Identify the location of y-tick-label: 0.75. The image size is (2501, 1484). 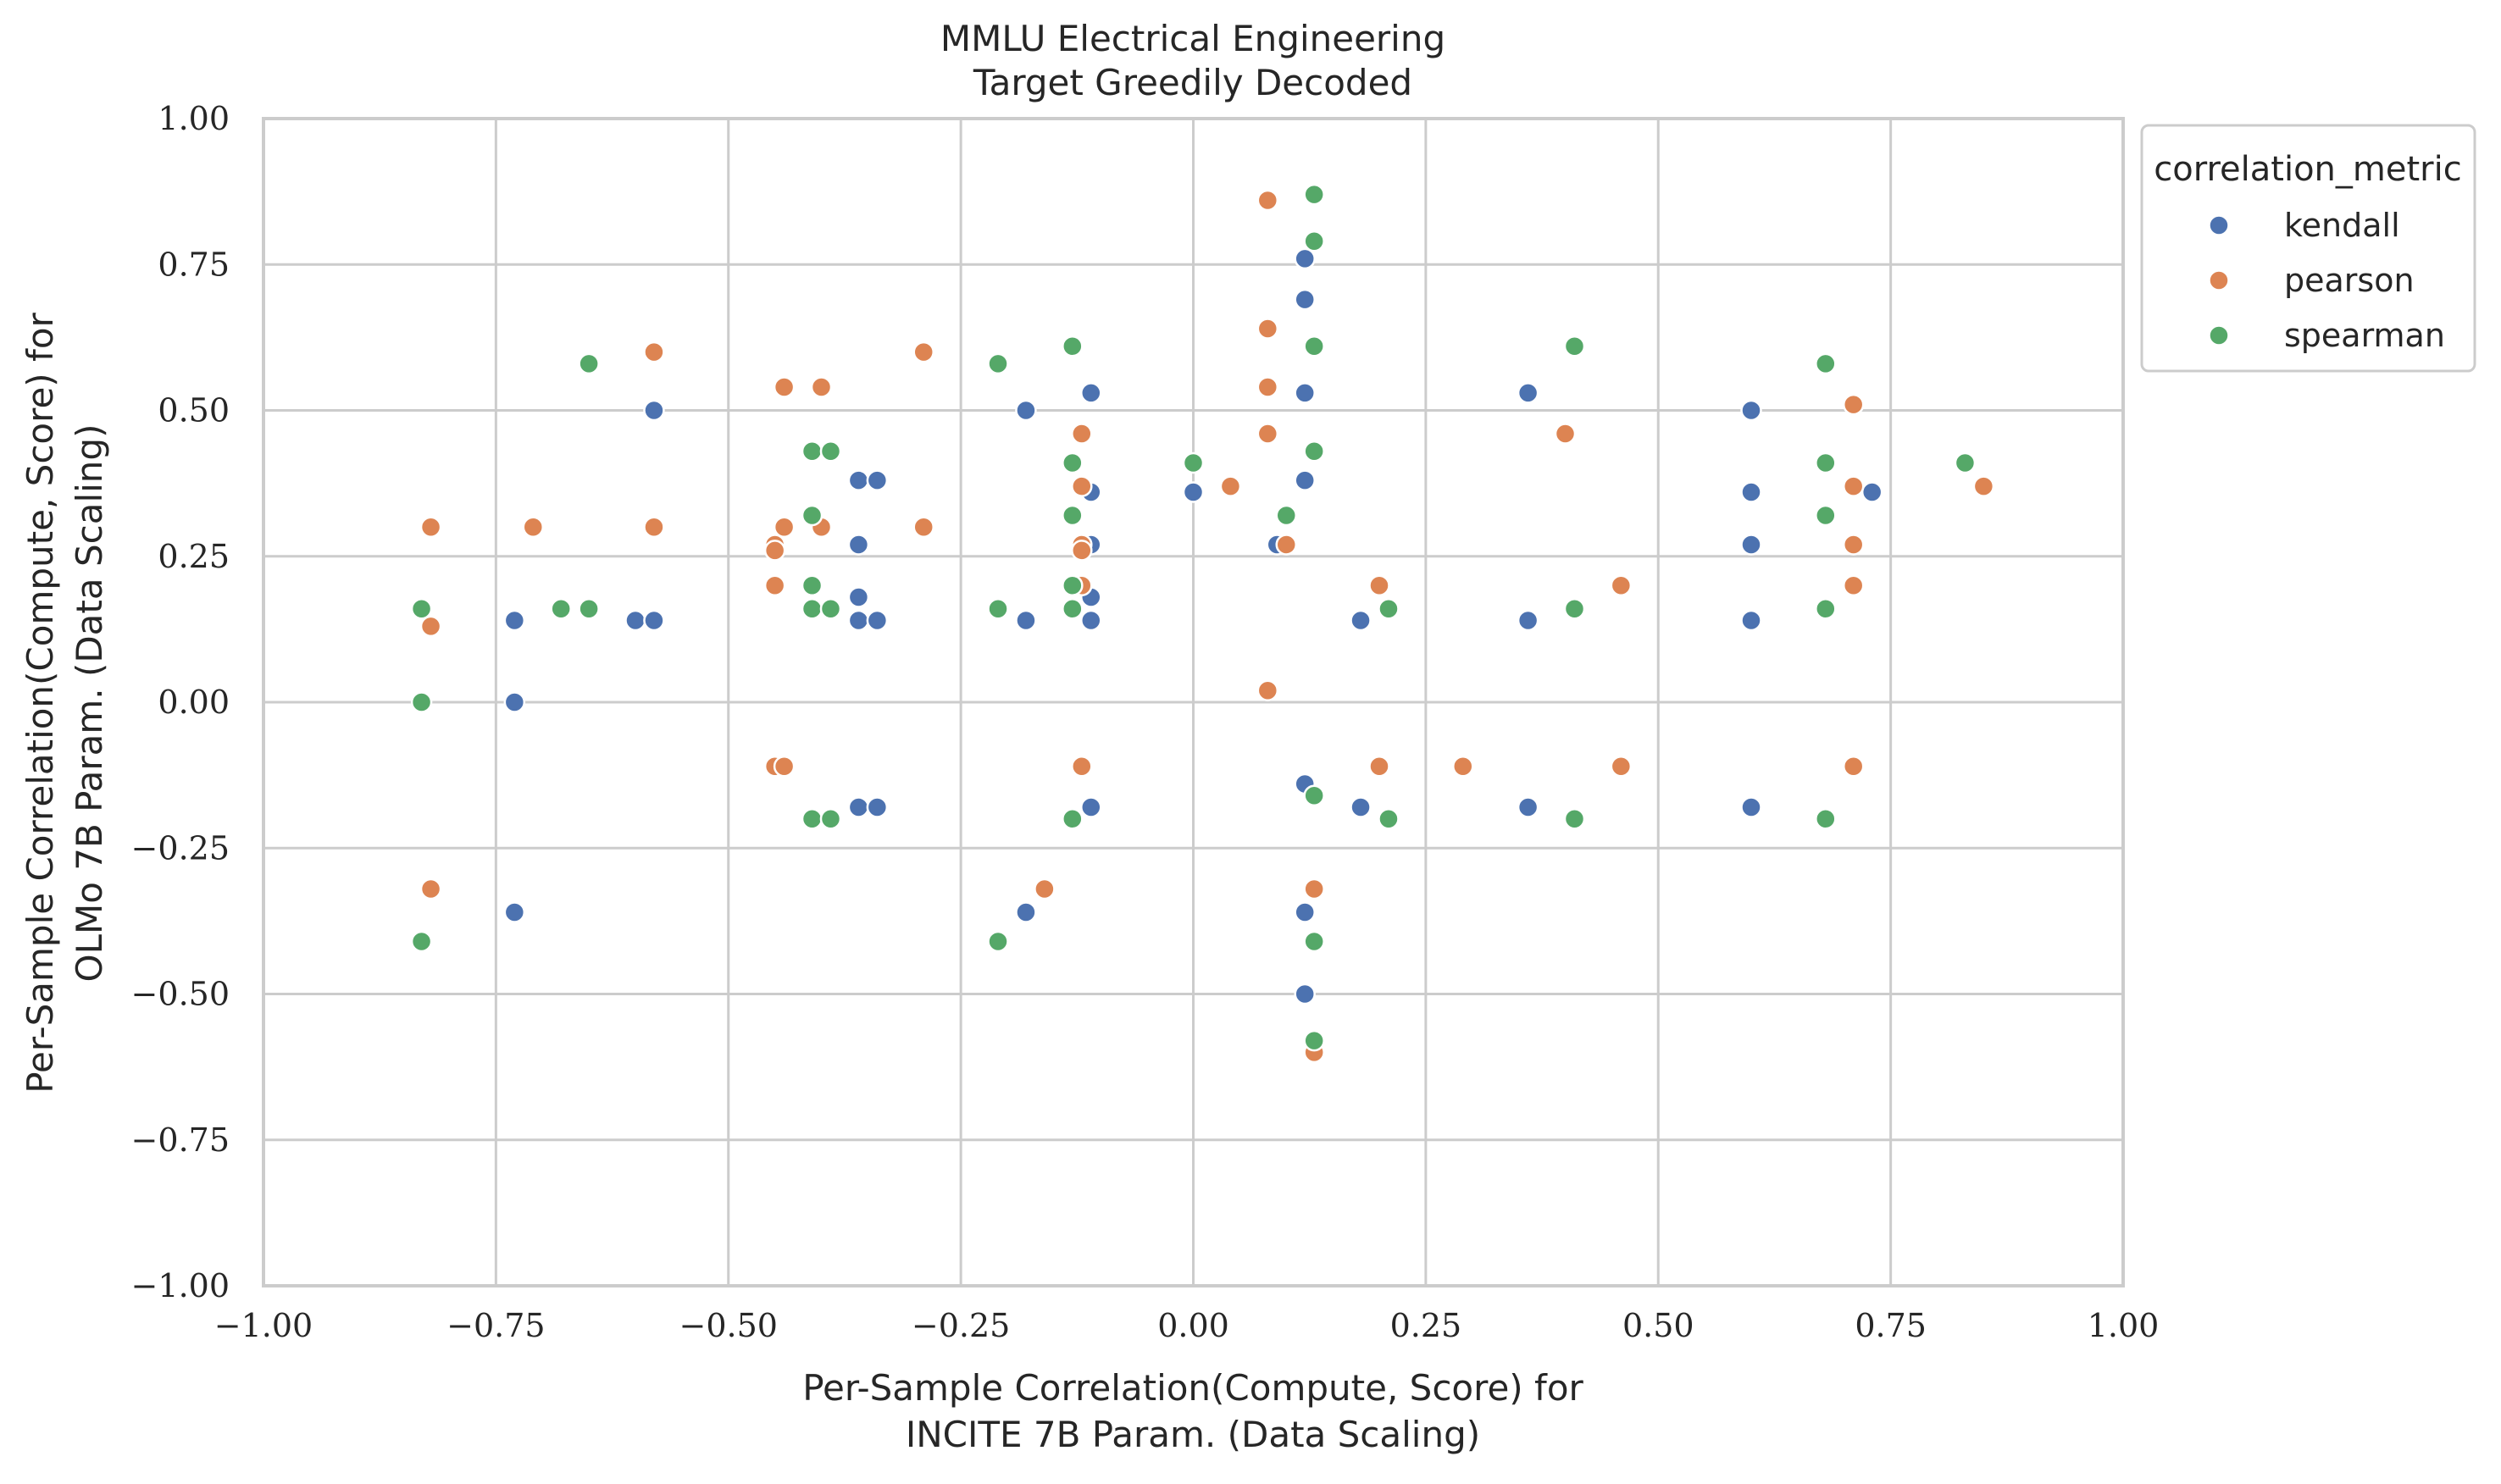
(194, 264).